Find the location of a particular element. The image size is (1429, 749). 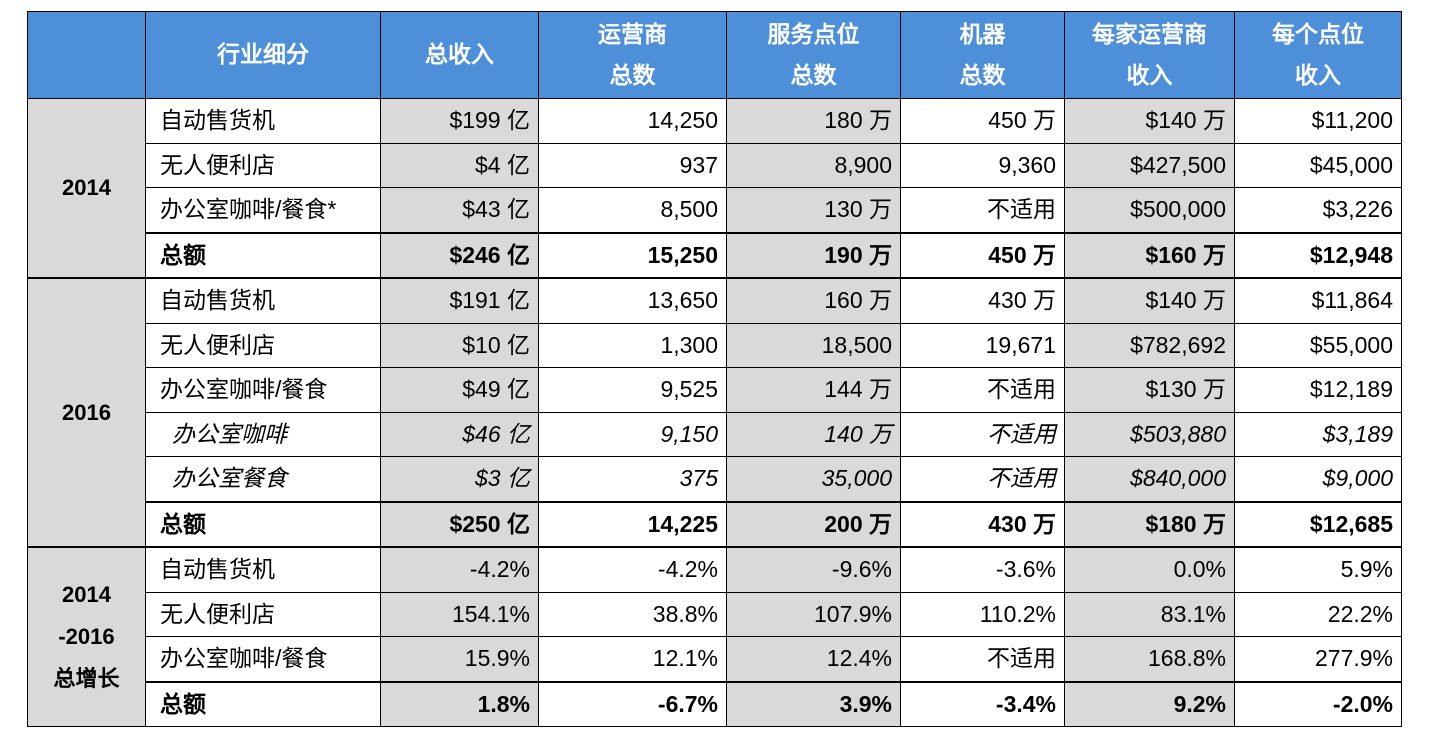

cell-operators: 1,300 is located at coordinates (632, 345).